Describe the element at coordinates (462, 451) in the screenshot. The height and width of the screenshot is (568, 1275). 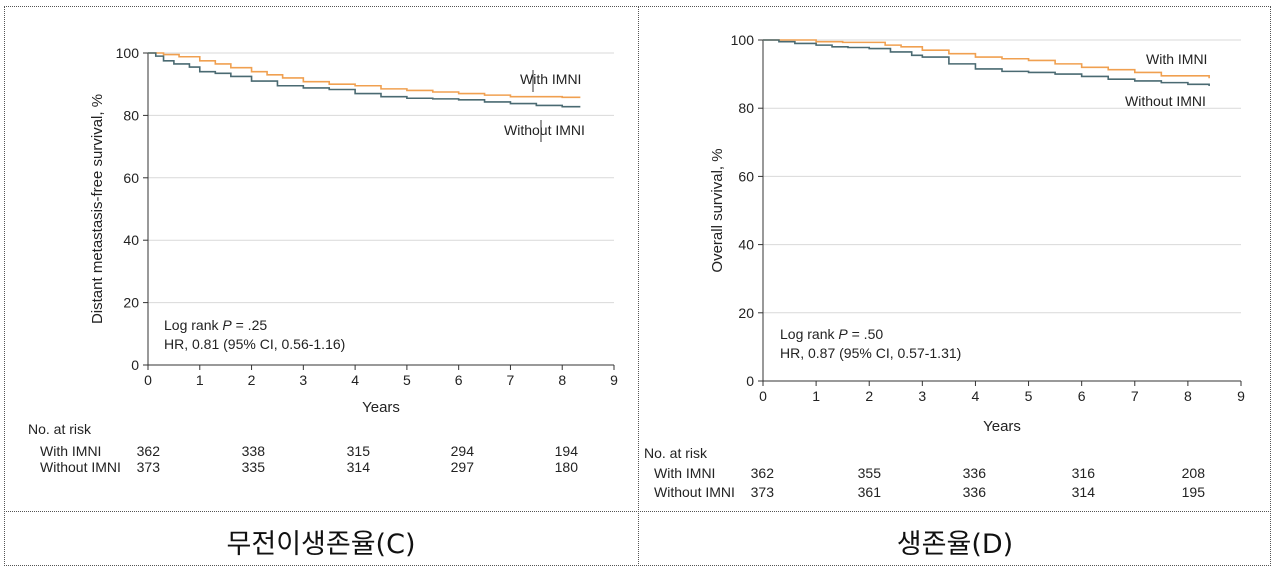
I see `risk-value: 294` at that location.